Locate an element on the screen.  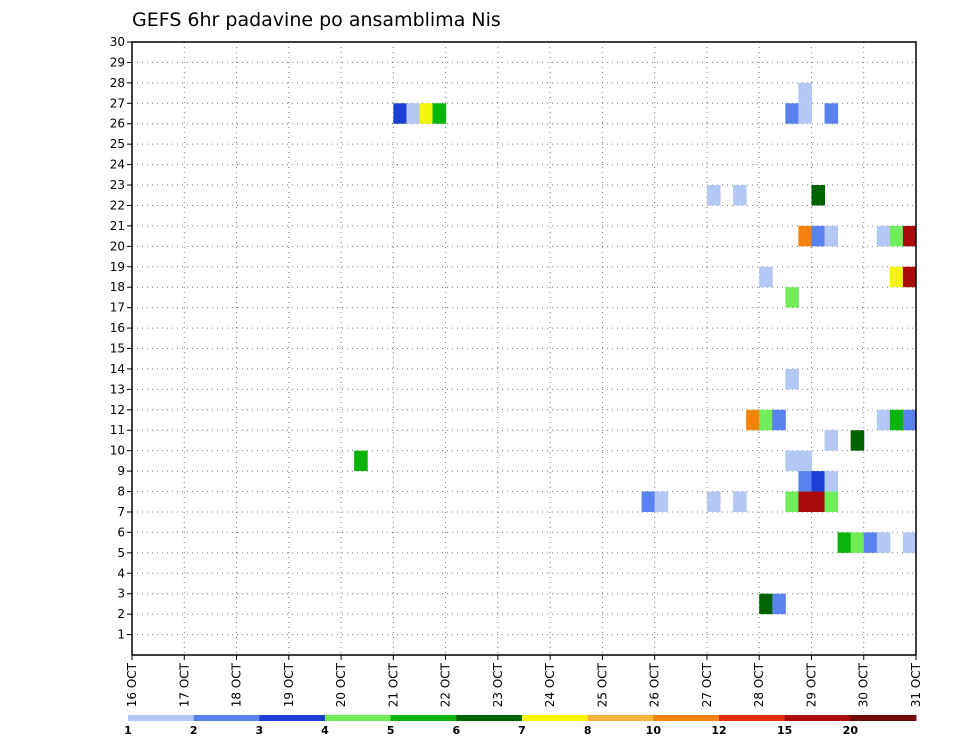
color-legend: 1 2 3 4 5 6 7 8 10 12 15 20 is located at coordinates (520, 726).